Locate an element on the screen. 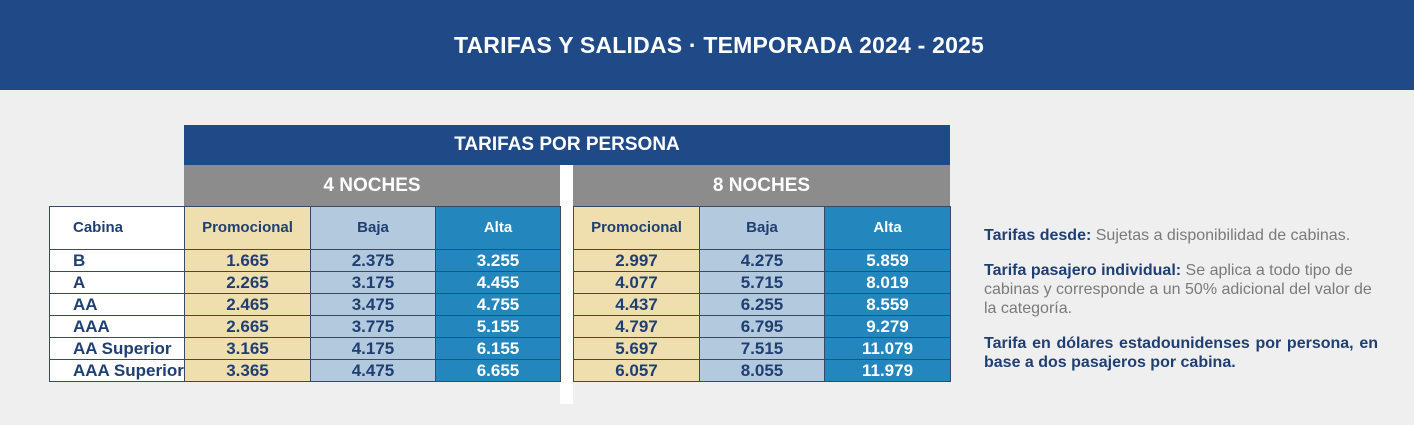 The height and width of the screenshot is (425, 1414). rate-cell: 6.255 is located at coordinates (762, 304).